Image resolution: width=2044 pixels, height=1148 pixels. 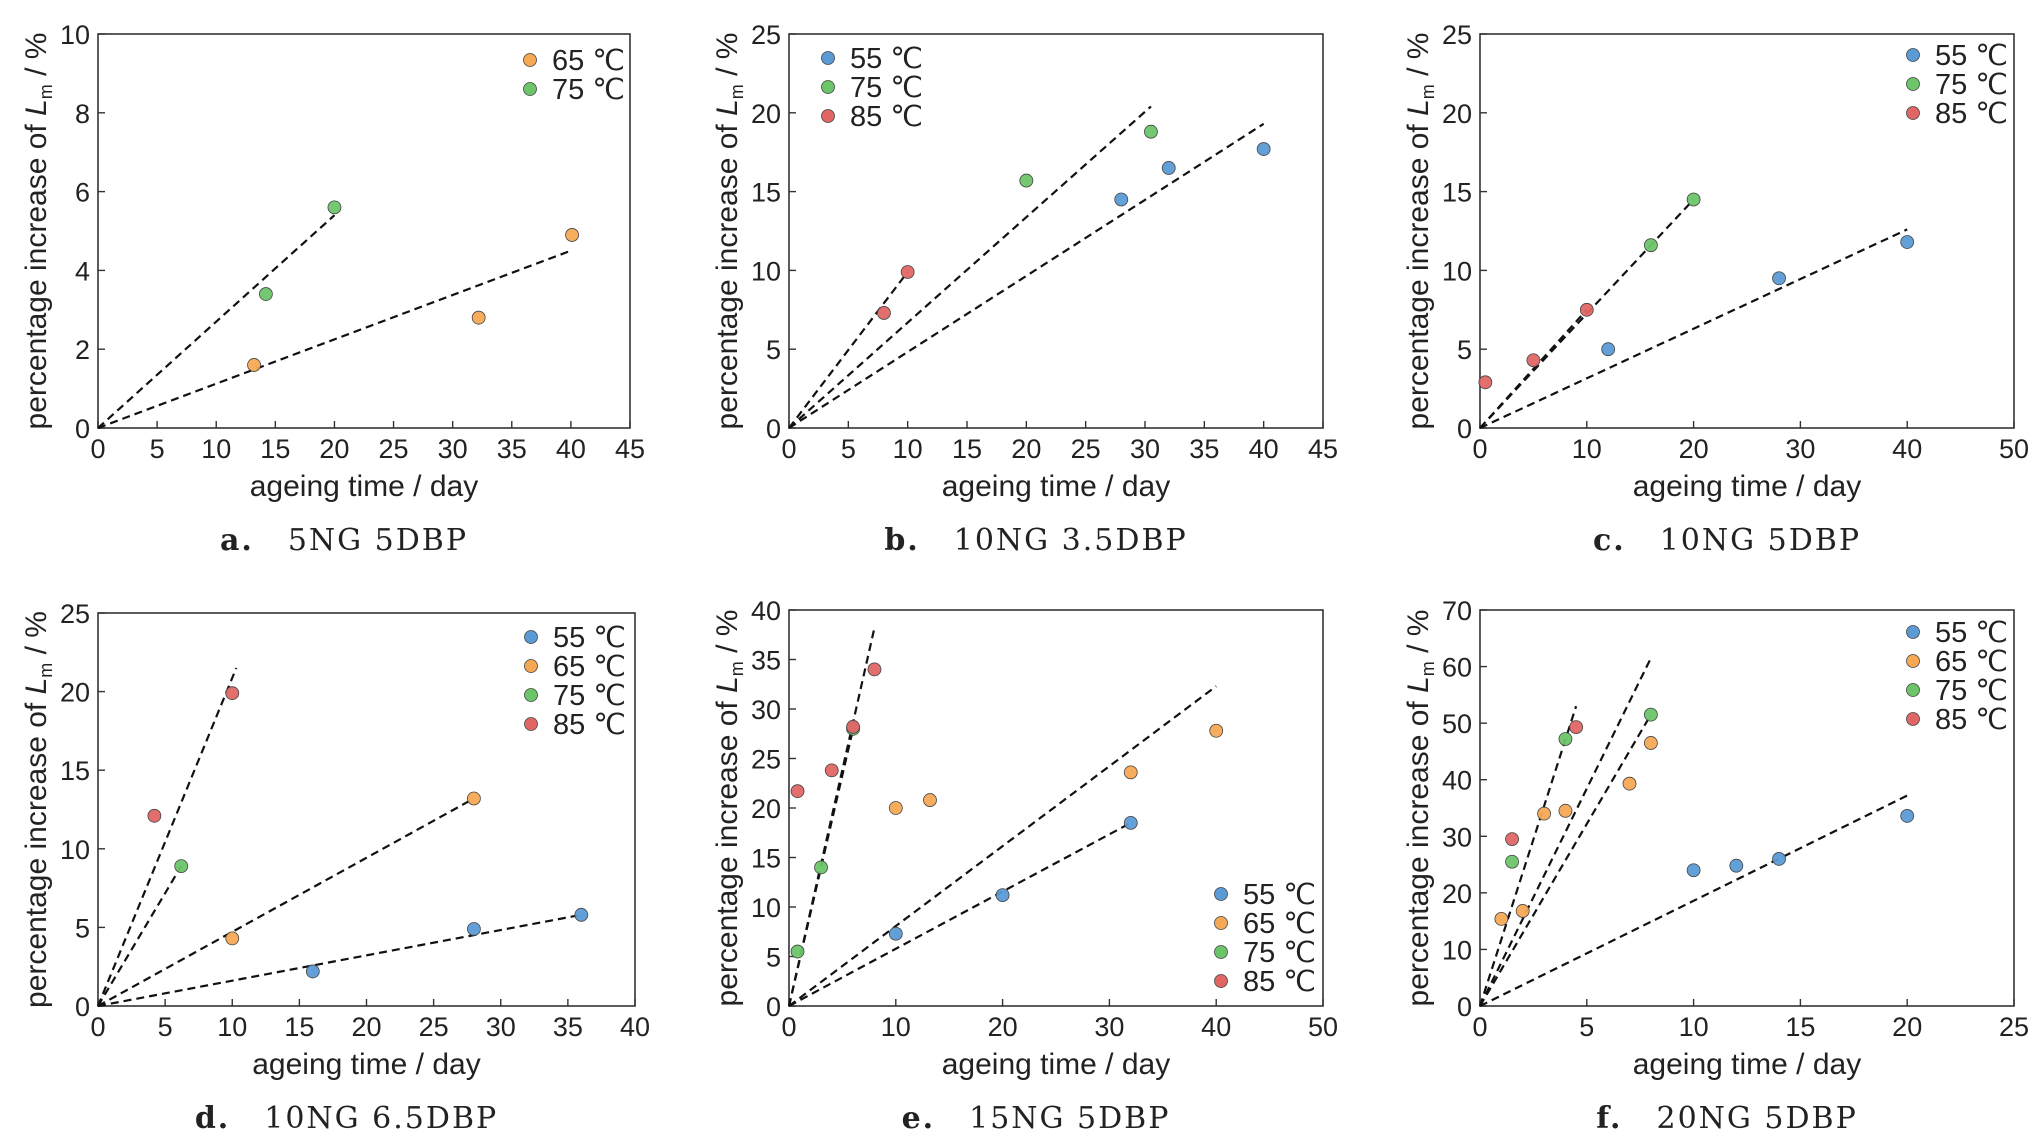 I want to click on panel-letter: b., so click(x=901, y=540).